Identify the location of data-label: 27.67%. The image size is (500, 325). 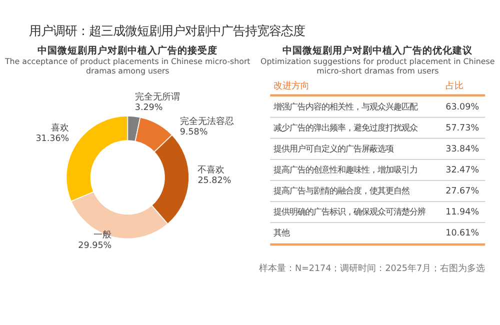
(463, 191).